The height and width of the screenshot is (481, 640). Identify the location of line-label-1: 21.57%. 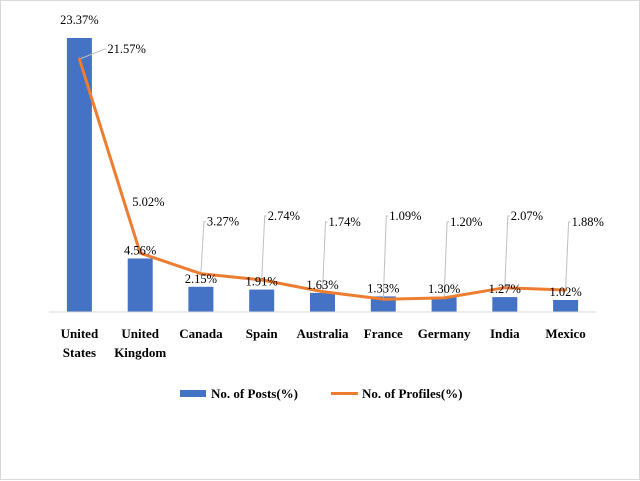
(126, 49).